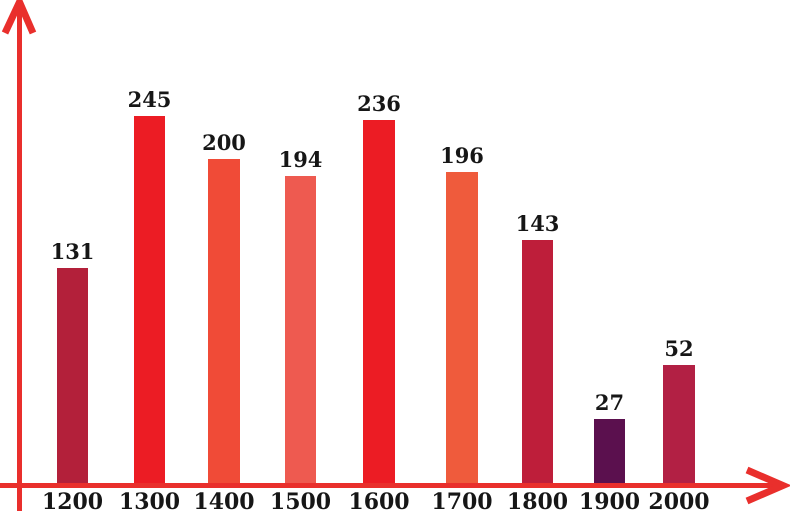 The image size is (790, 522). What do you see at coordinates (300, 159) in the screenshot?
I see `bar-value-label-1500: 194` at bounding box center [300, 159].